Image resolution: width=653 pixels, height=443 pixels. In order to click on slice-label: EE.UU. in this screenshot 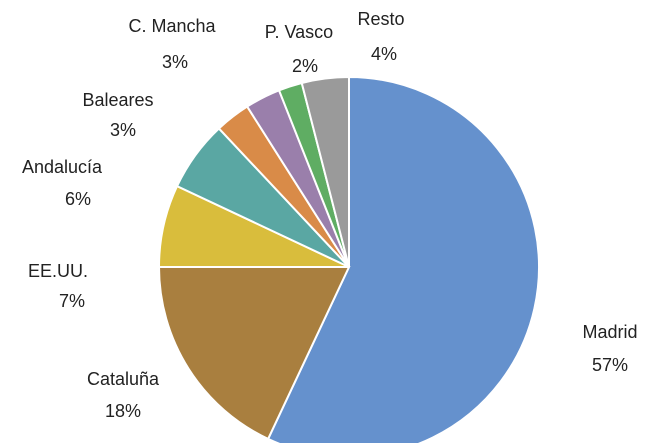, I will do `click(58, 271)`.